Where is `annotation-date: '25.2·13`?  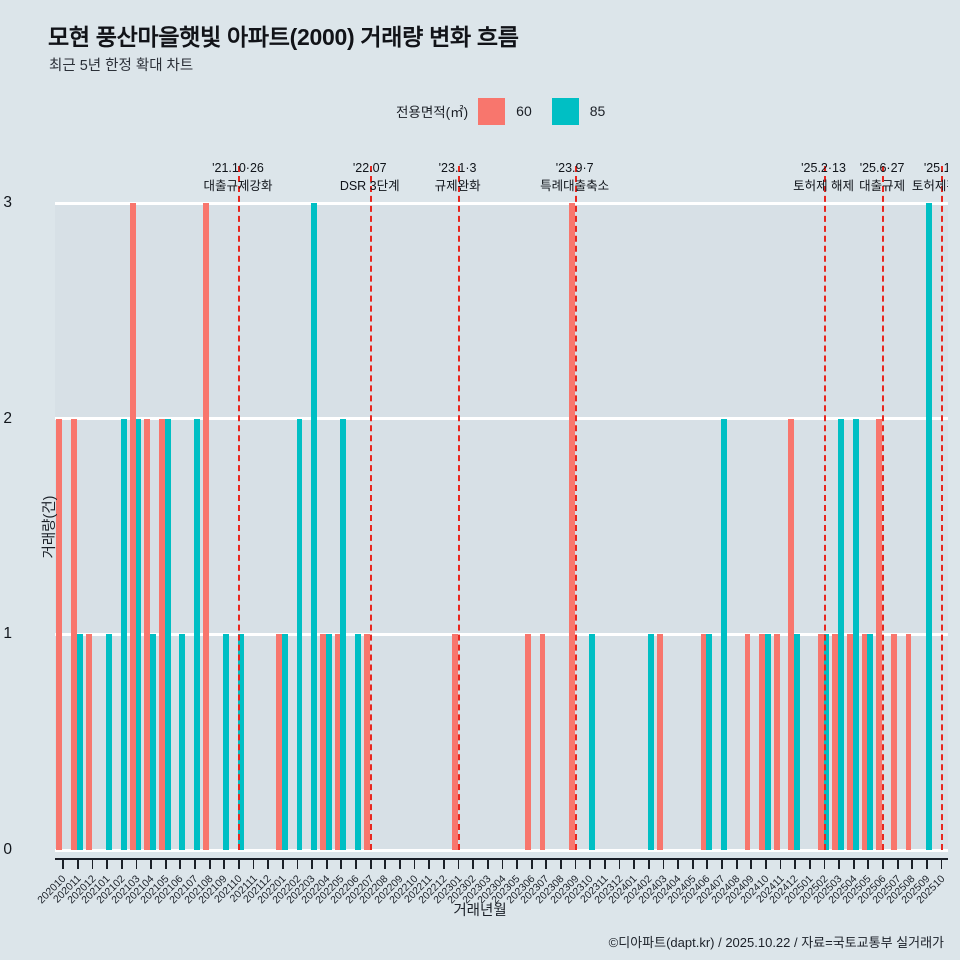
annotation-date: '25.2·13 is located at coordinates (823, 168).